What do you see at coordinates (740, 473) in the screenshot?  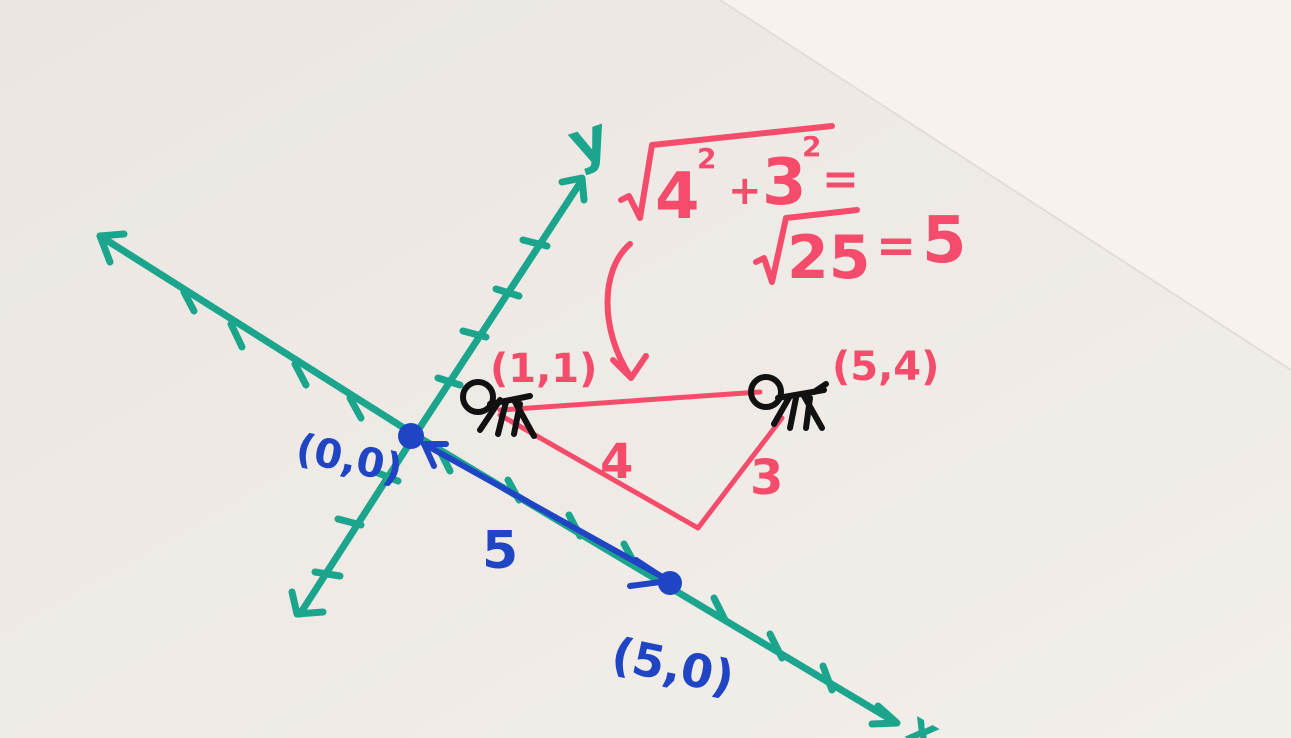 I see `leg-vertical` at bounding box center [740, 473].